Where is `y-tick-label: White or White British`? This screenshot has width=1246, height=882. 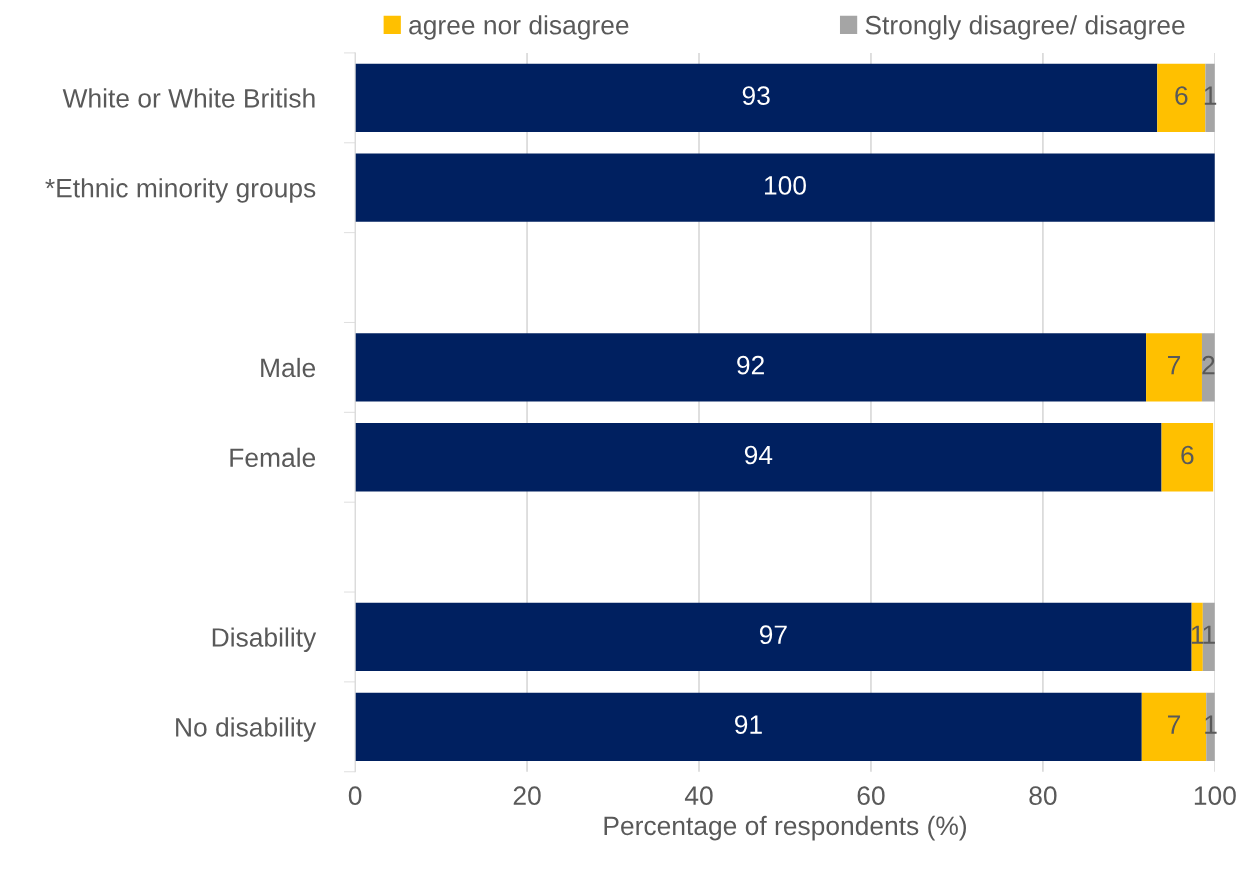 y-tick-label: White or White British is located at coordinates (188, 98).